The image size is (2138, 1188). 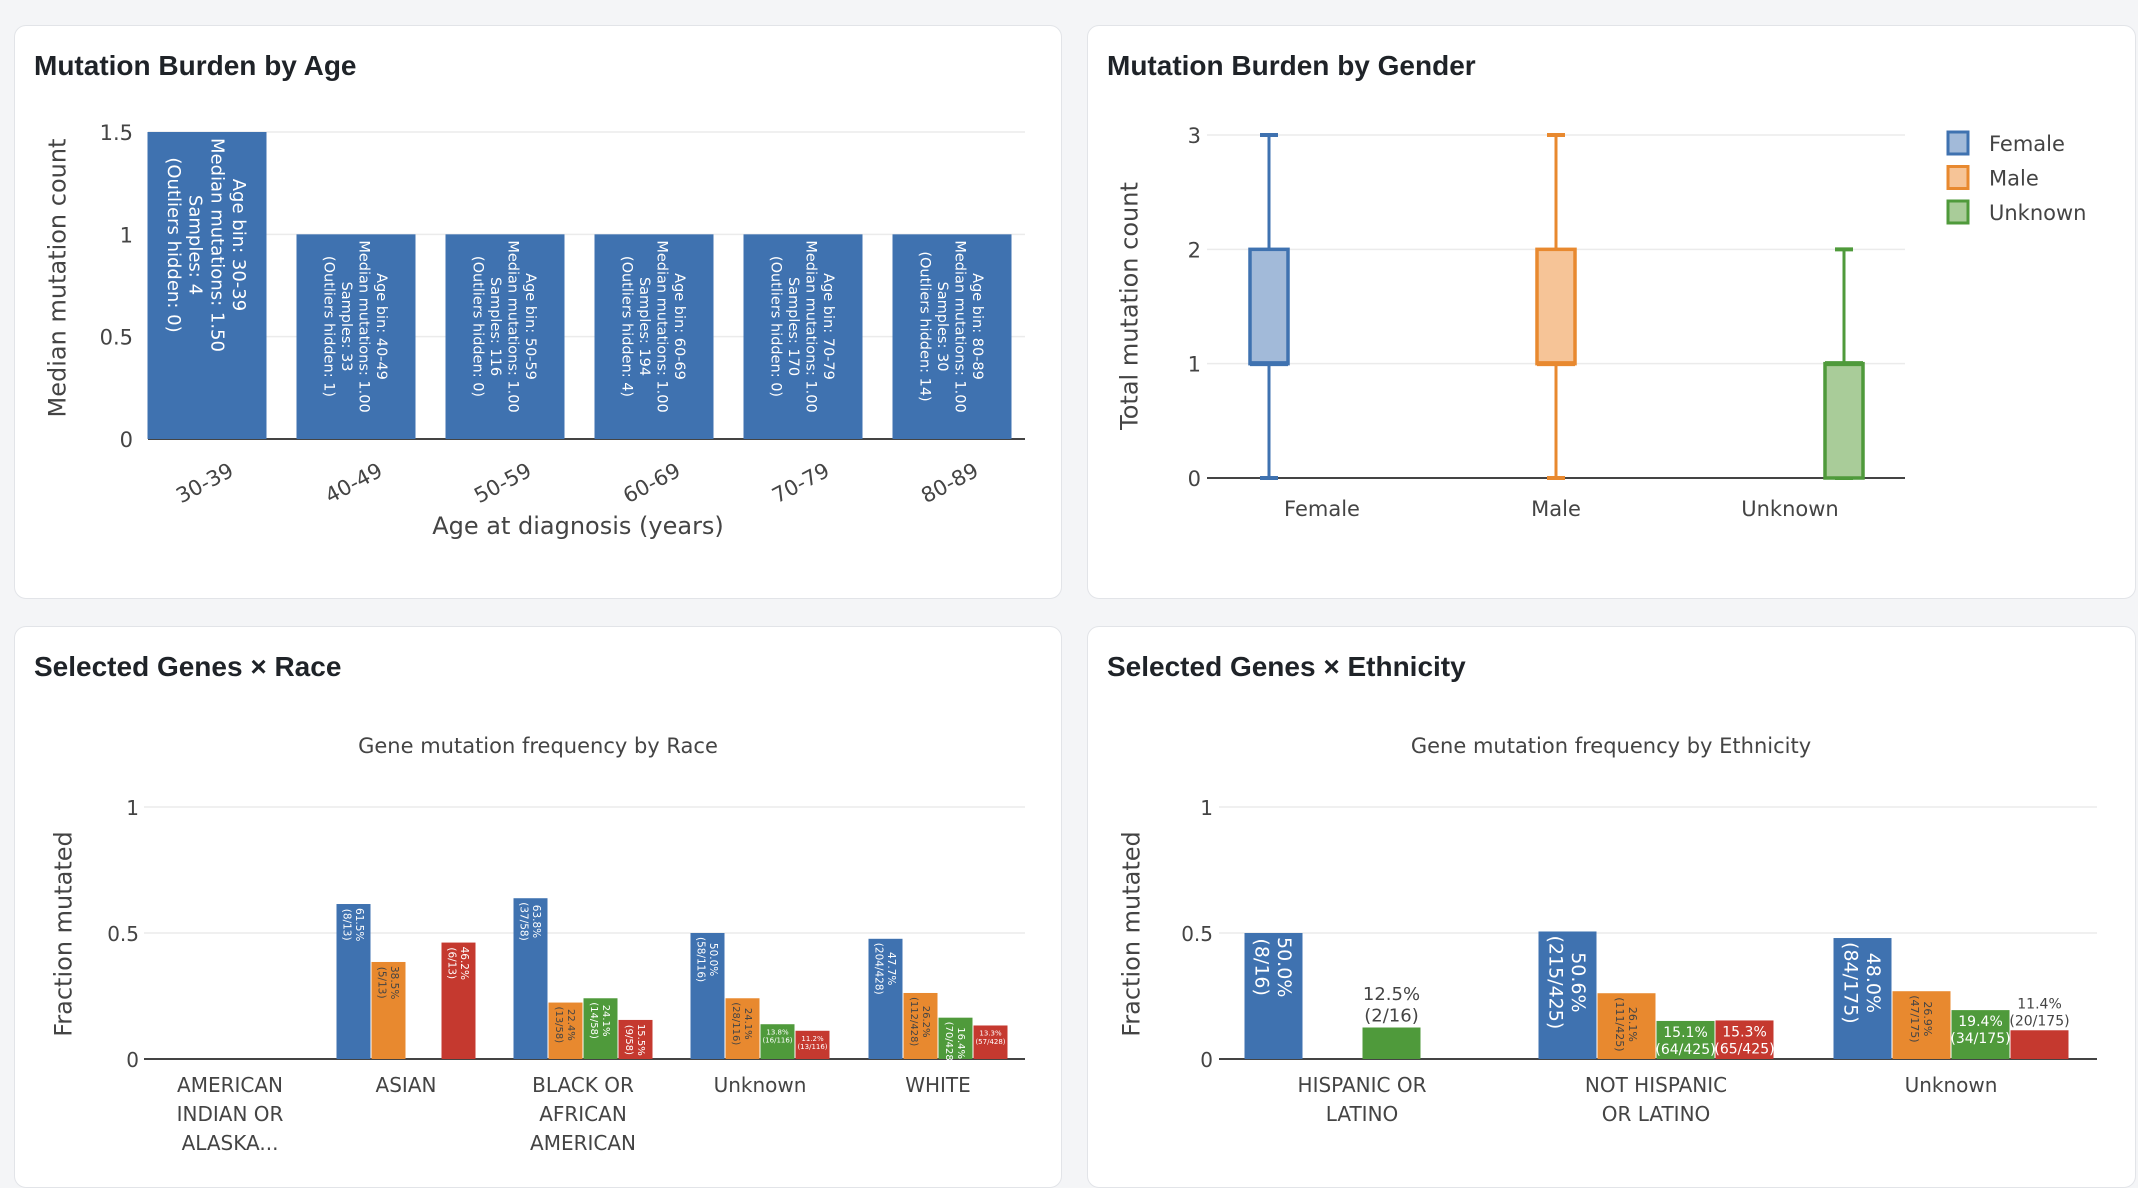 I want to click on legend-label: Female, so click(x=2027, y=144).